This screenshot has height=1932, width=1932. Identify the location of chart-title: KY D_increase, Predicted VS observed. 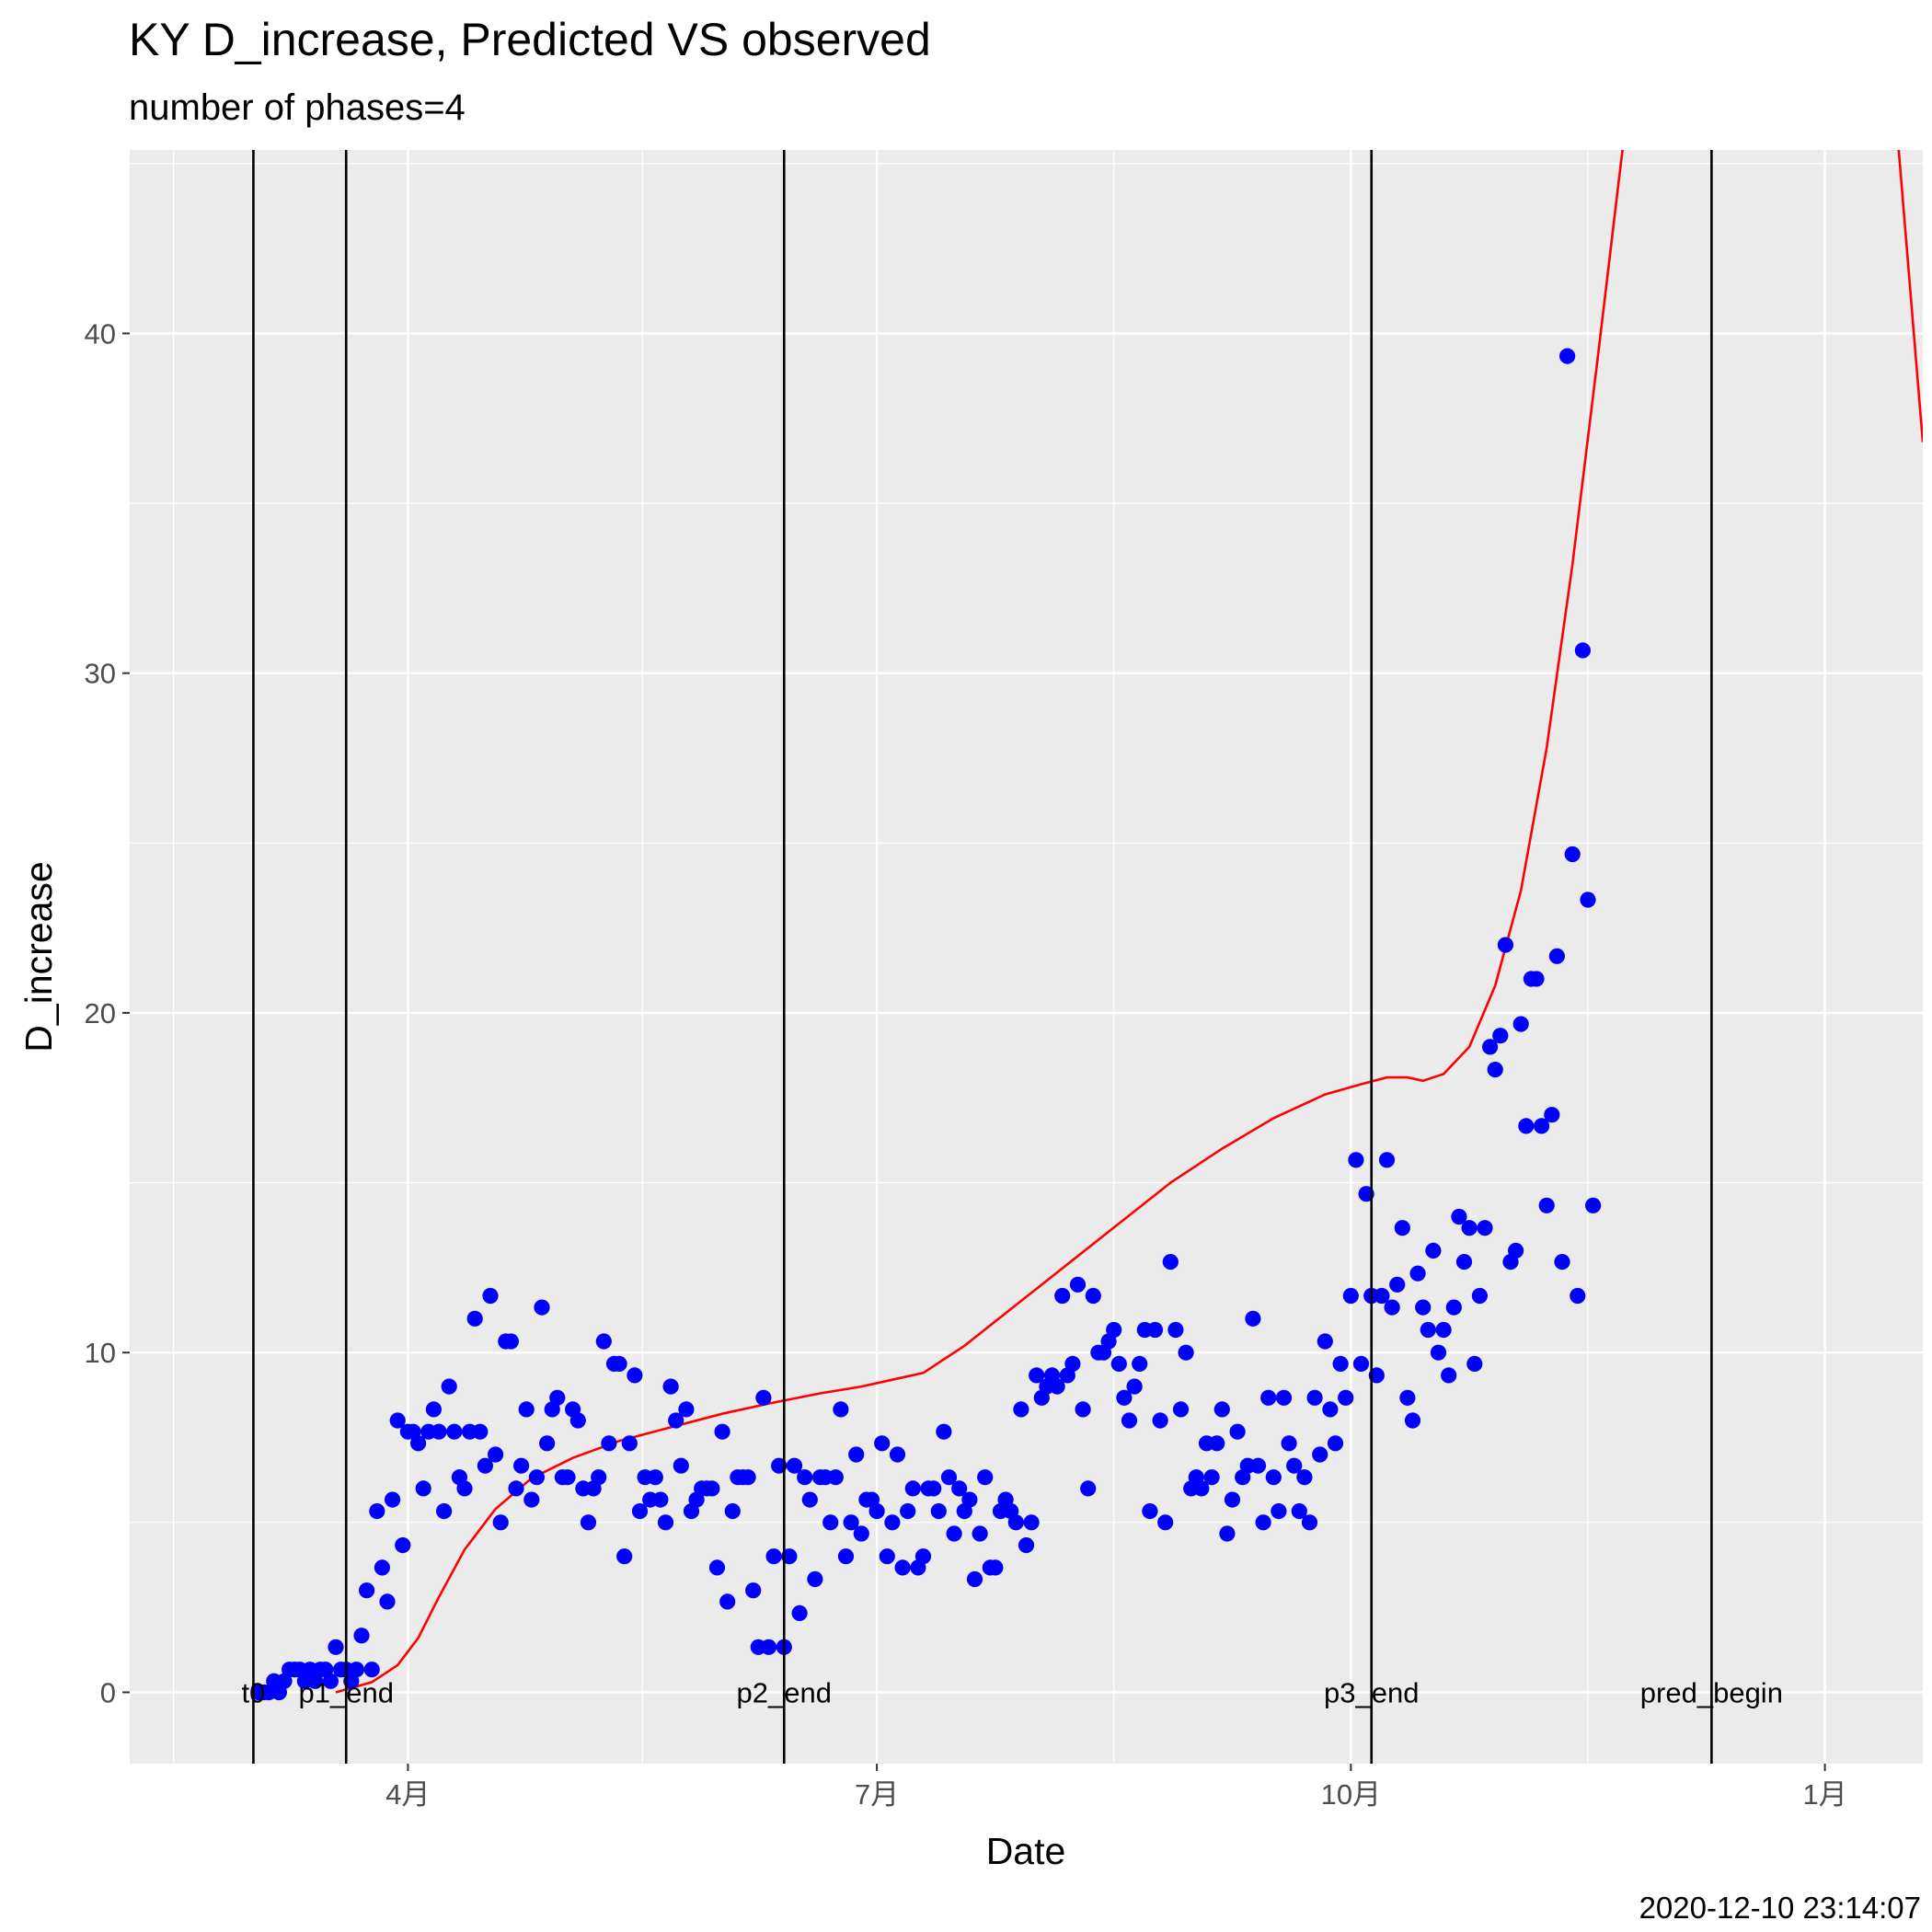
(530, 39).